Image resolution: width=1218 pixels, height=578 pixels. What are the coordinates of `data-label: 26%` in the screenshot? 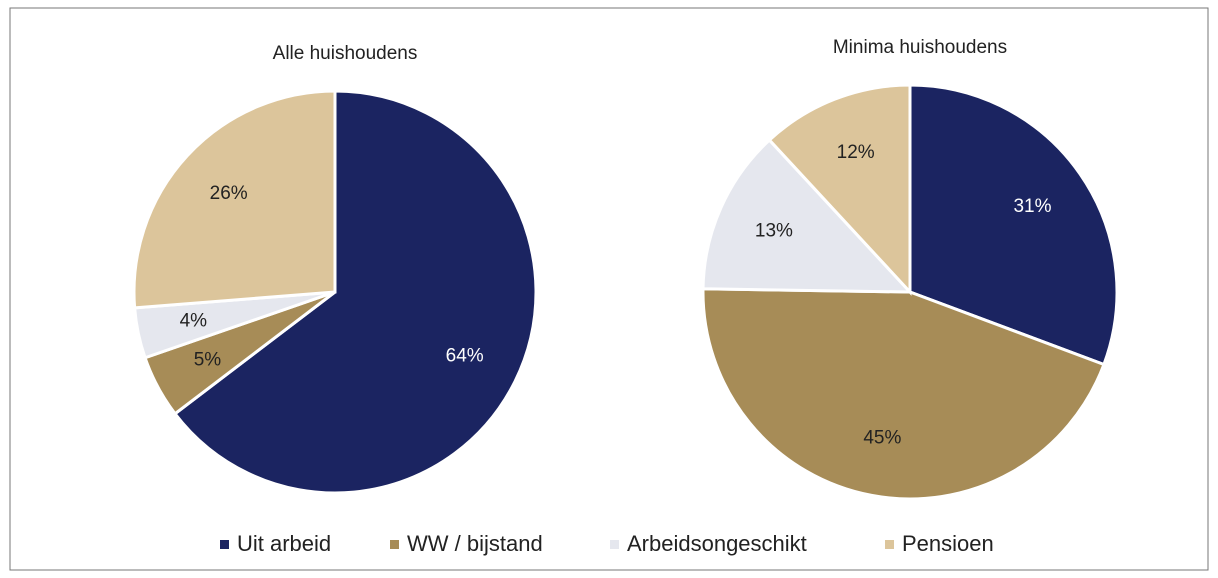 It's located at (229, 193).